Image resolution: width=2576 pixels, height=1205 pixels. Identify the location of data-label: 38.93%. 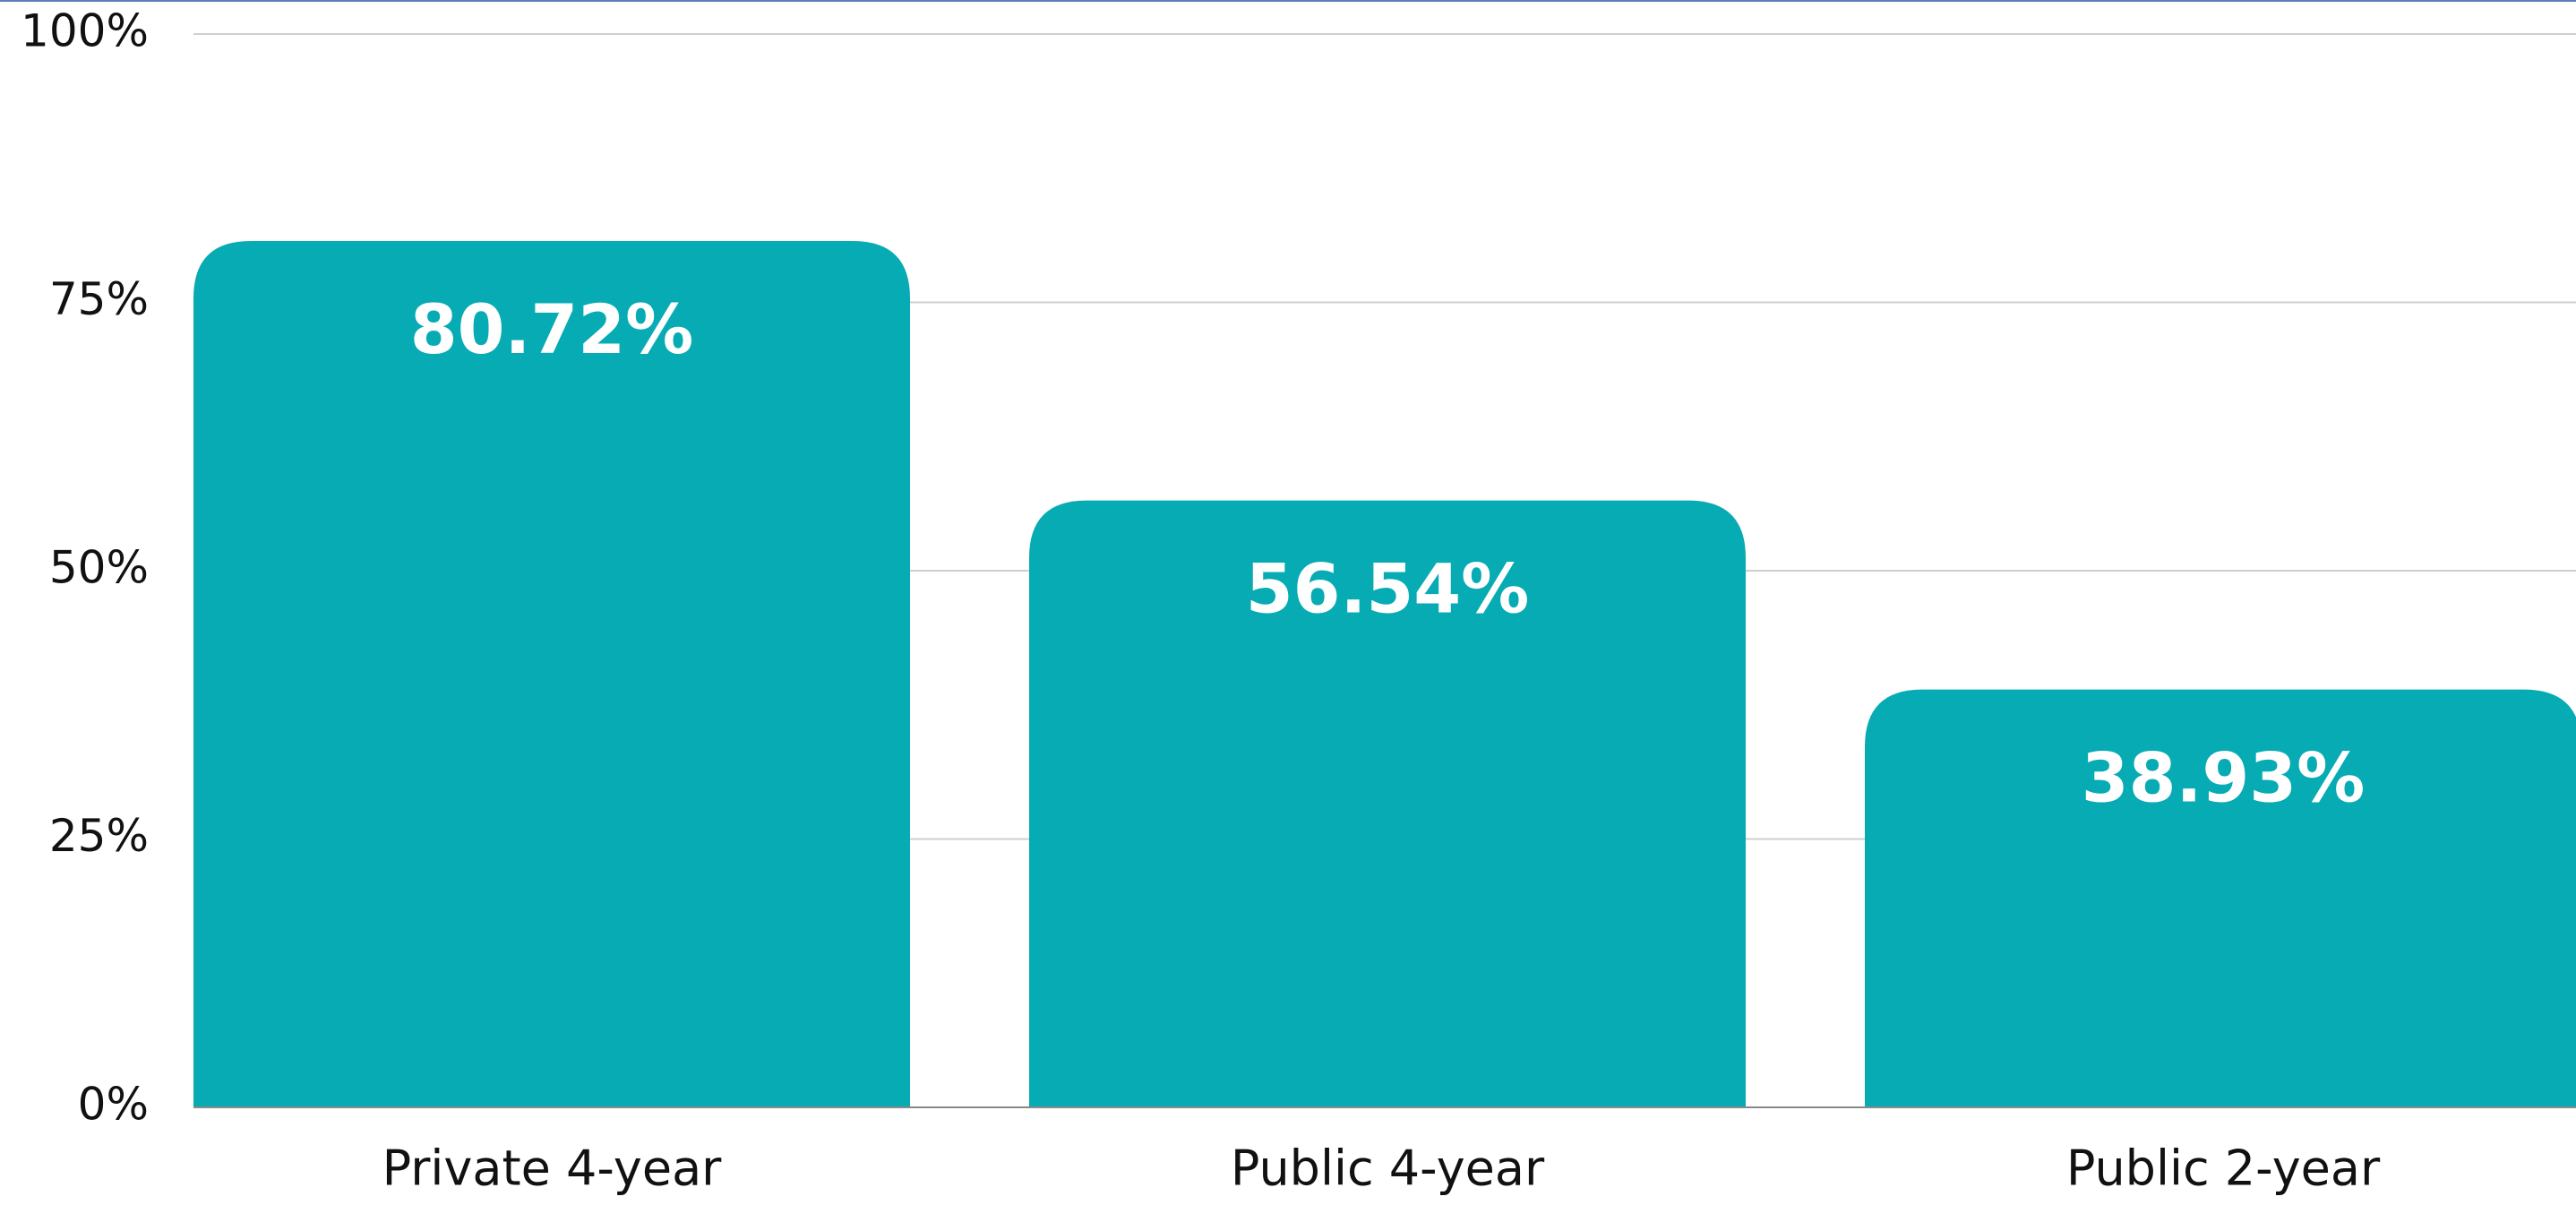
(2224, 778).